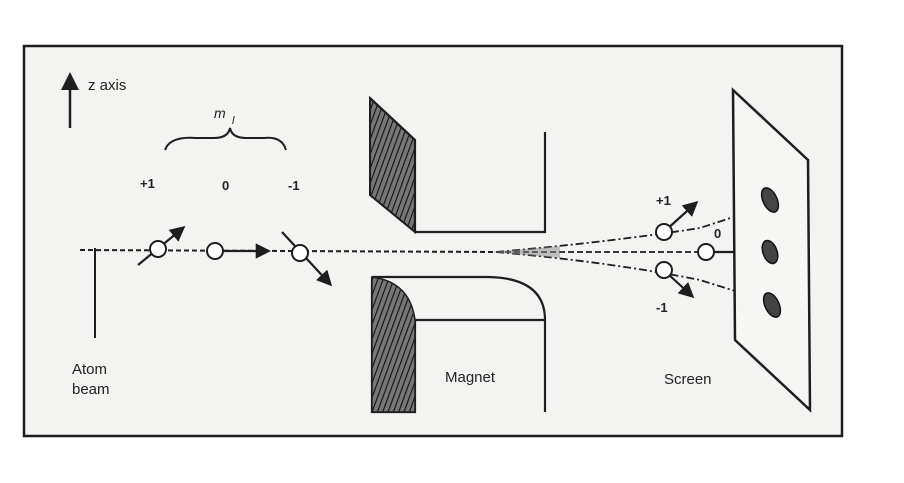  I want to click on beam-state-label: -1, so click(294, 185).